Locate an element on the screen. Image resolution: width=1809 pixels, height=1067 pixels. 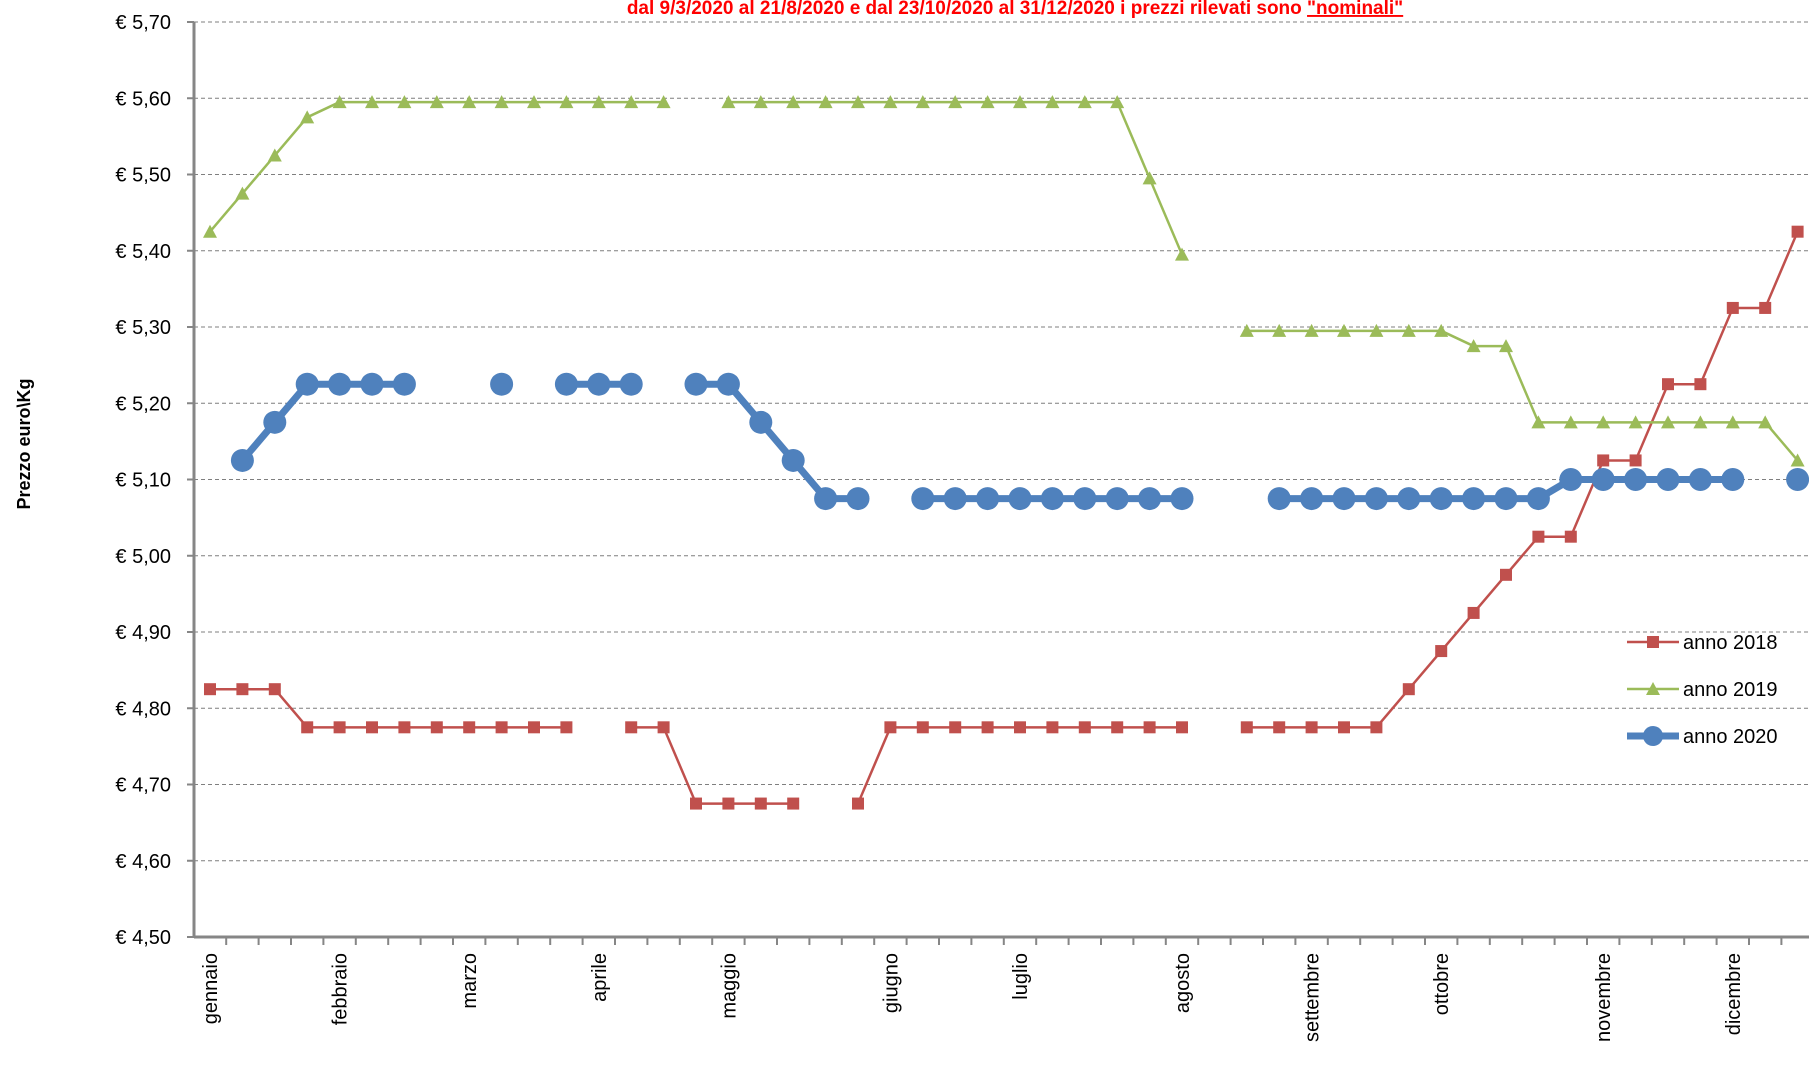
y-tick-label: € 4,60 is located at coordinates (143, 862).